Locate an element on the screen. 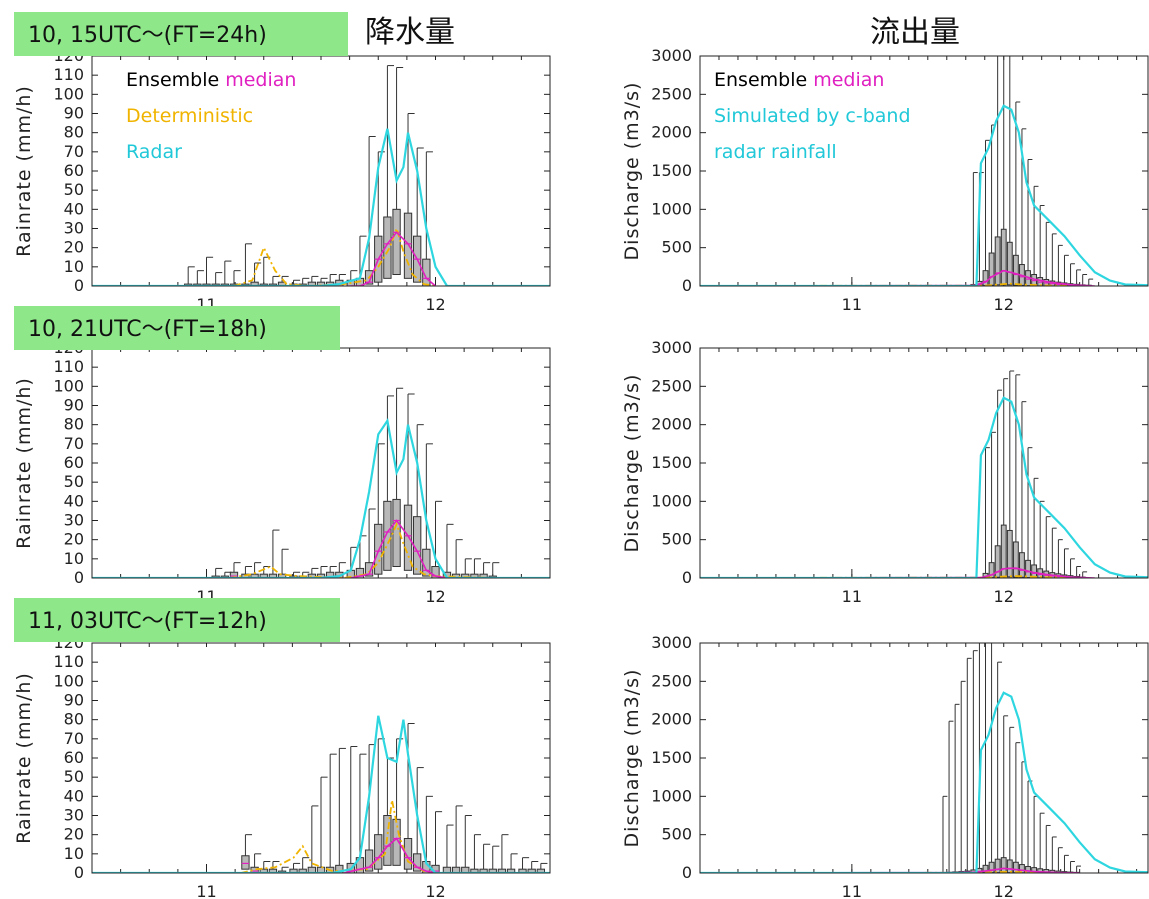  row-tag-2: 10, 21UTC～(FT=18h) is located at coordinates (177, 328).